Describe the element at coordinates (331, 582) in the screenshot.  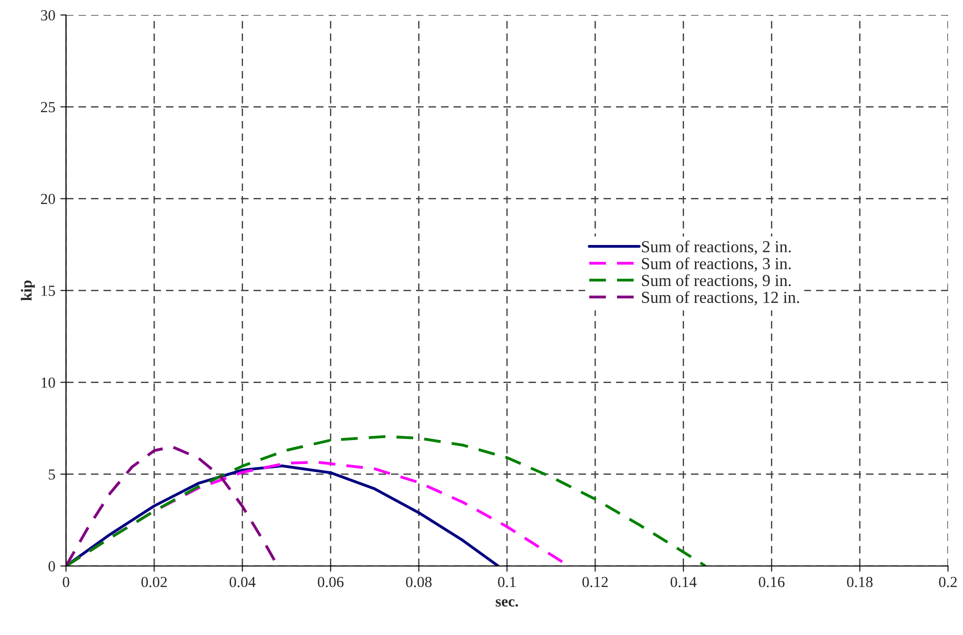
I see `x-tick-label: 0.06` at that location.